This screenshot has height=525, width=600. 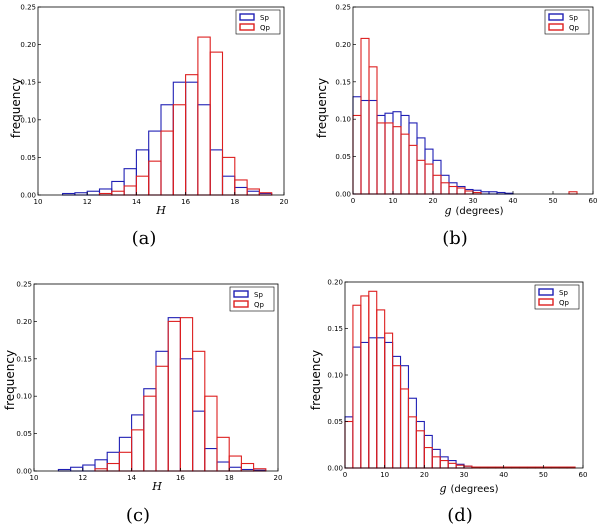 What do you see at coordinates (447, 210) in the screenshot?
I see `panel-b-xlabel-symbol: g` at bounding box center [447, 210].